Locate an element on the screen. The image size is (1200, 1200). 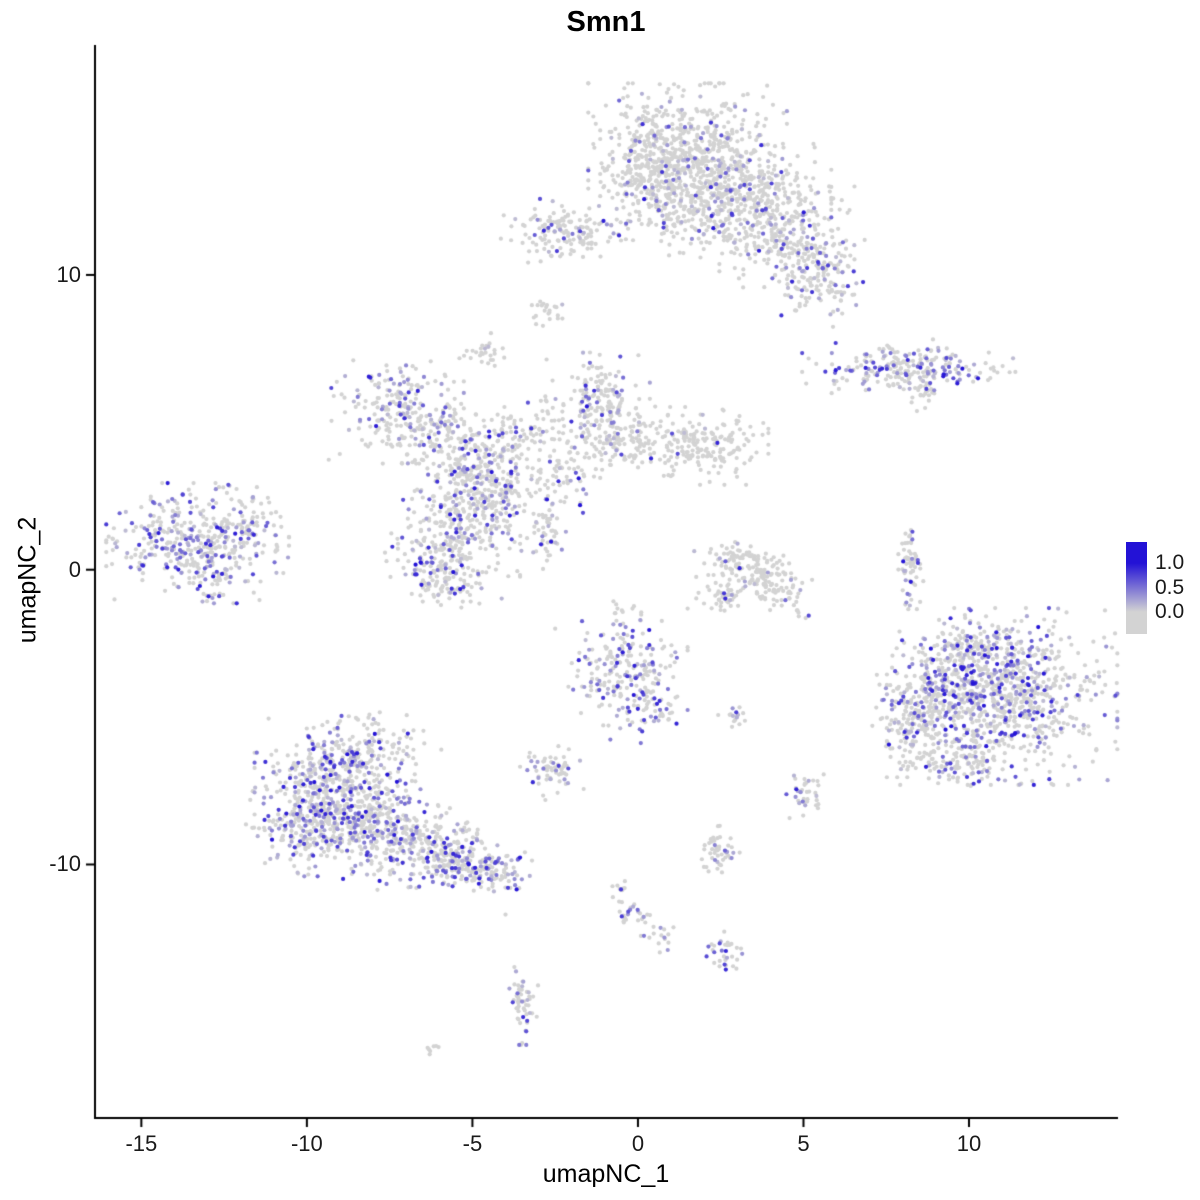
y-tick-label: 0 is located at coordinates (74, 569).